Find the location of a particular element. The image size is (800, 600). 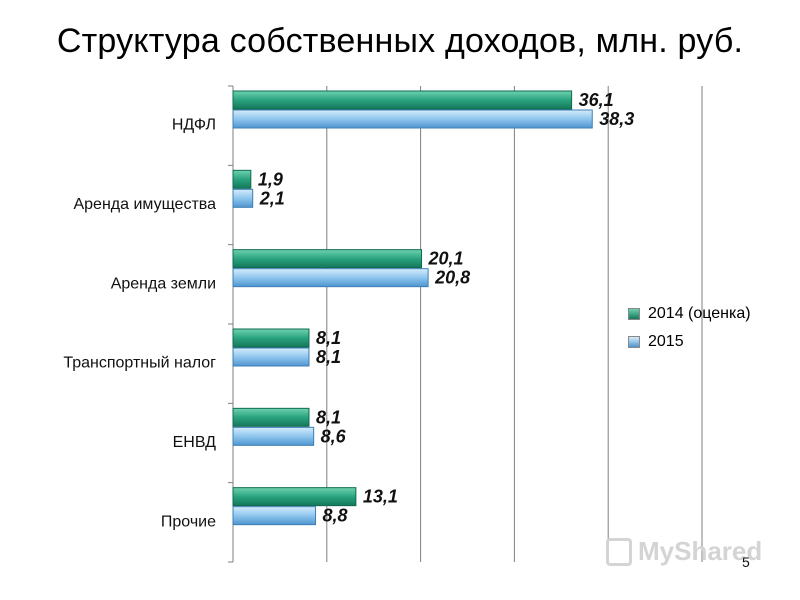

data-label: 1,9 is located at coordinates (270, 179).